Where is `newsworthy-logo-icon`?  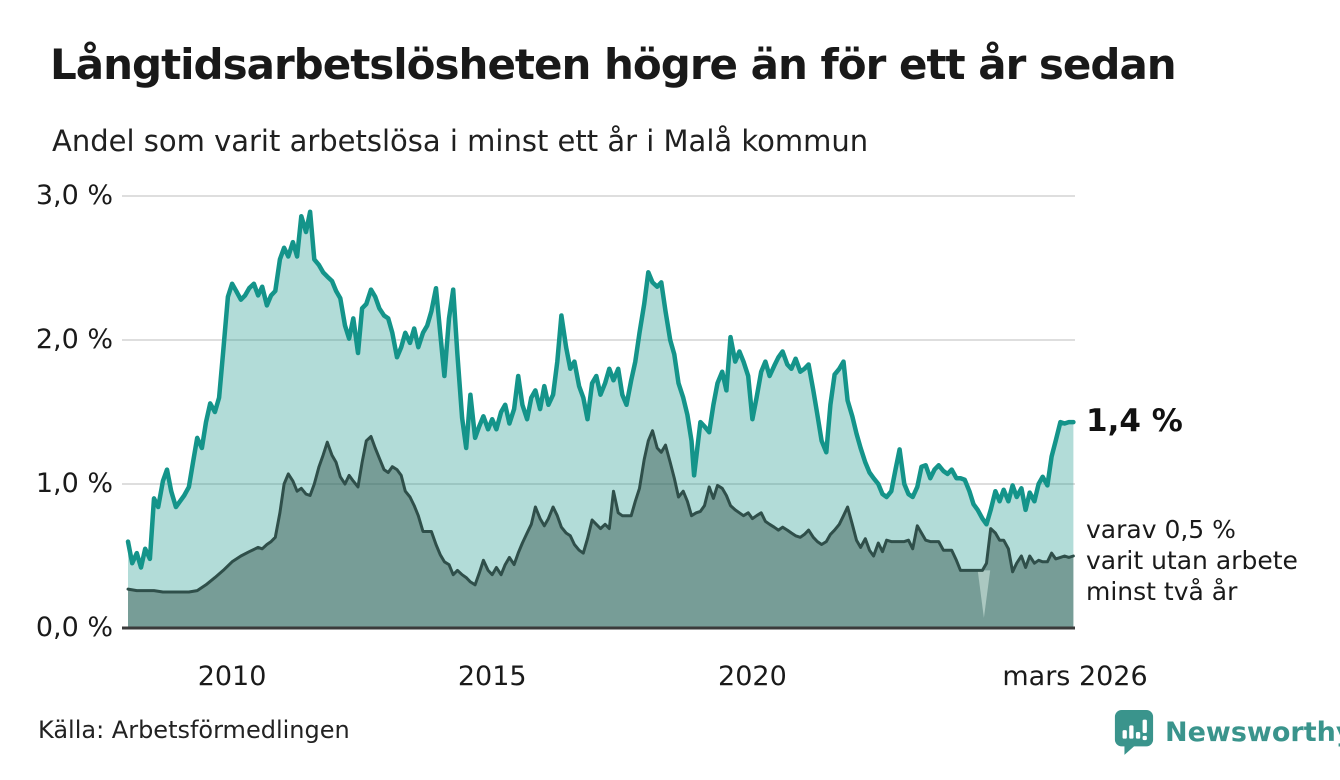
newsworthy-logo-icon is located at coordinates (1134, 732).